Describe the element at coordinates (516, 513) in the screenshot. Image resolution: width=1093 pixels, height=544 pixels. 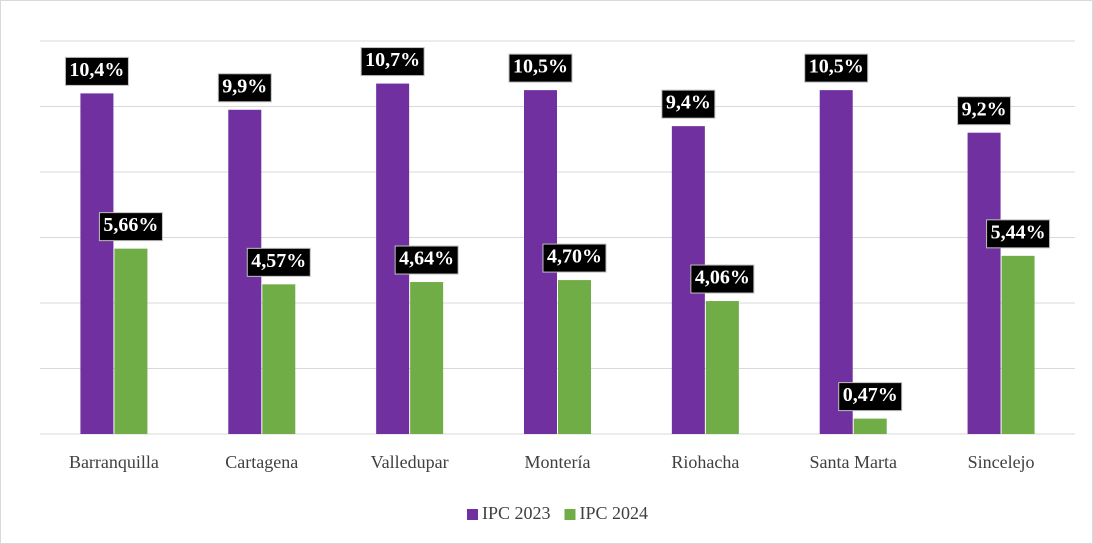
I see `legend-label: IPC 2023` at that location.